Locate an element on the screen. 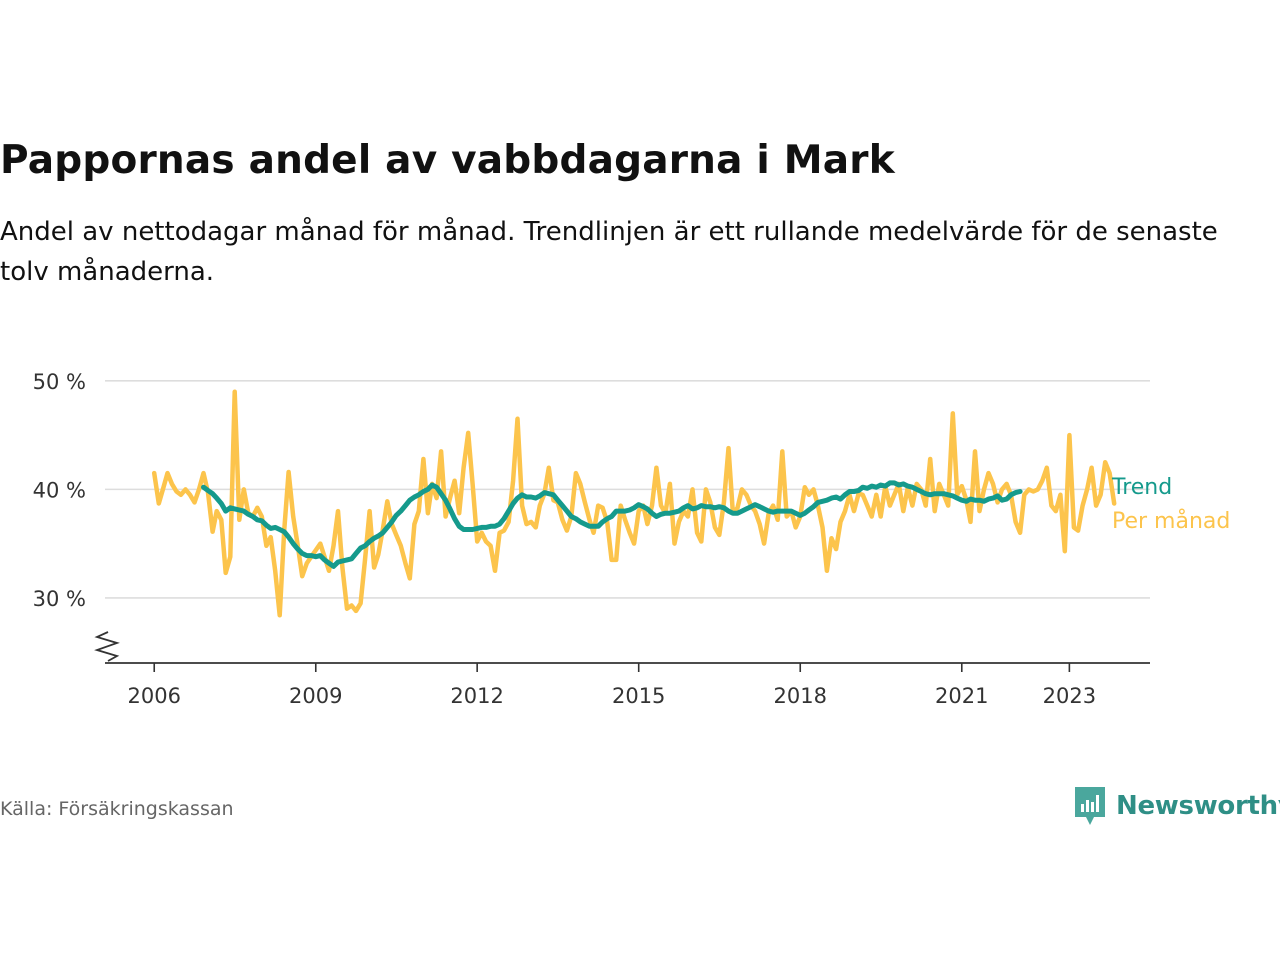  axes is located at coordinates (622, 647).